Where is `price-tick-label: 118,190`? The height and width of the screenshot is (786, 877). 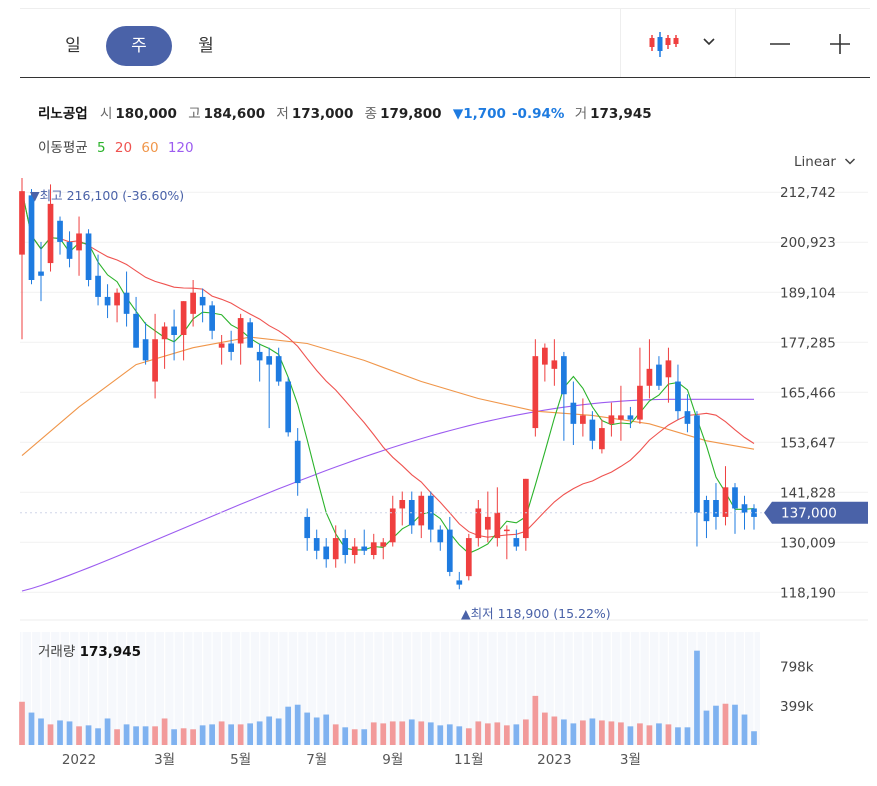 price-tick-label: 118,190 is located at coordinates (808, 593).